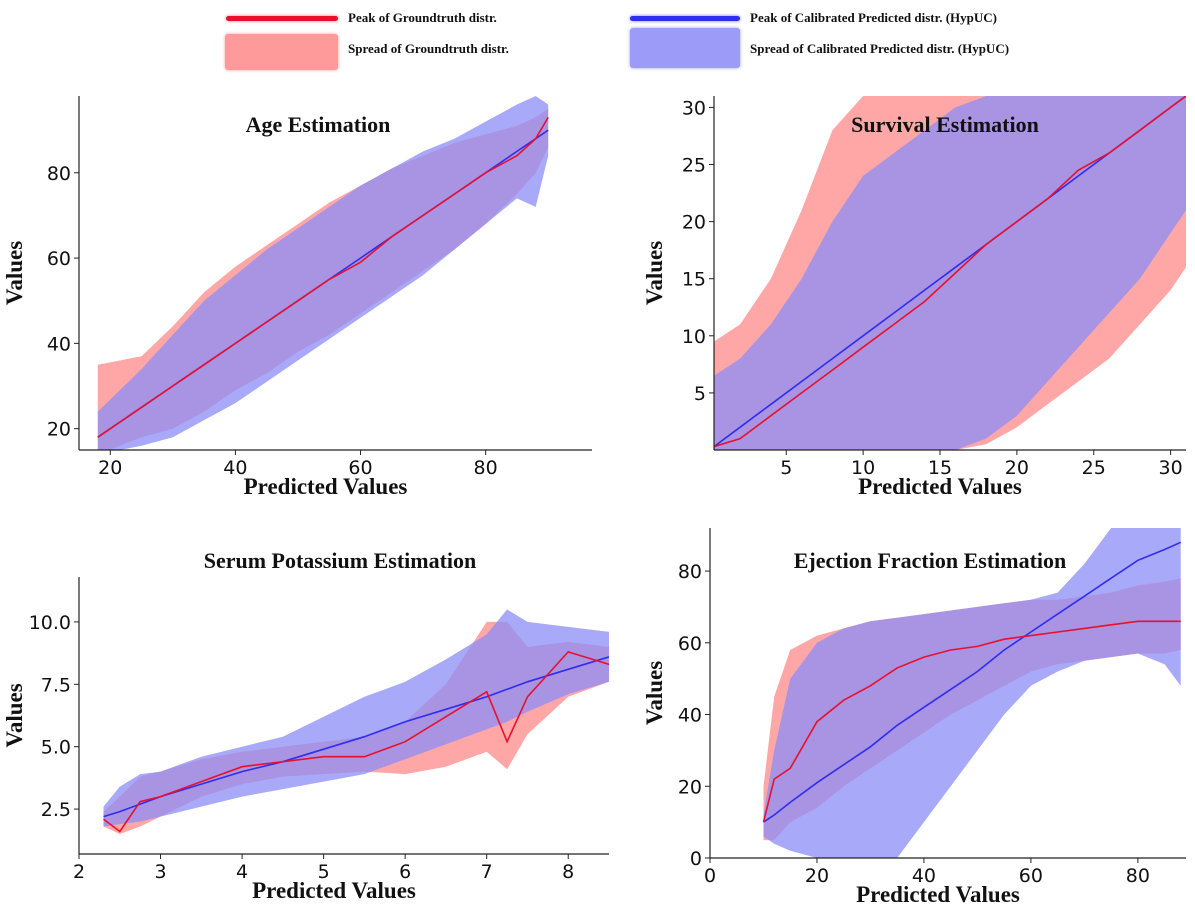  I want to click on x-tick-label: 2, so click(79, 872).